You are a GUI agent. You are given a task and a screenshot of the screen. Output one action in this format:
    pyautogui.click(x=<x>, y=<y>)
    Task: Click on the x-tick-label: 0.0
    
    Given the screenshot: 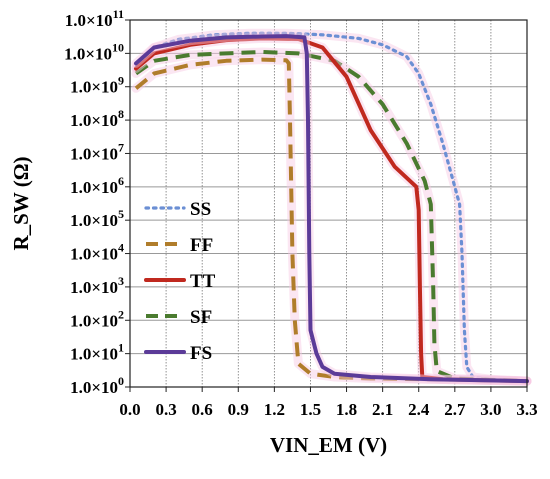 What is the action you would take?
    pyautogui.click(x=129, y=409)
    